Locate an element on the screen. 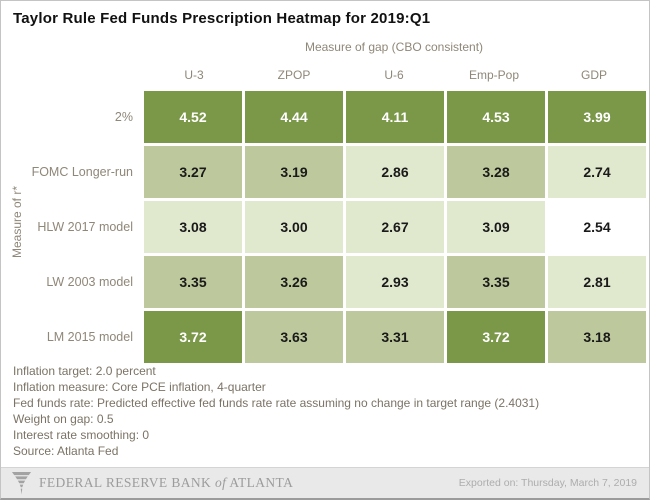  heatmap-cell: 3.08 is located at coordinates (193, 227).